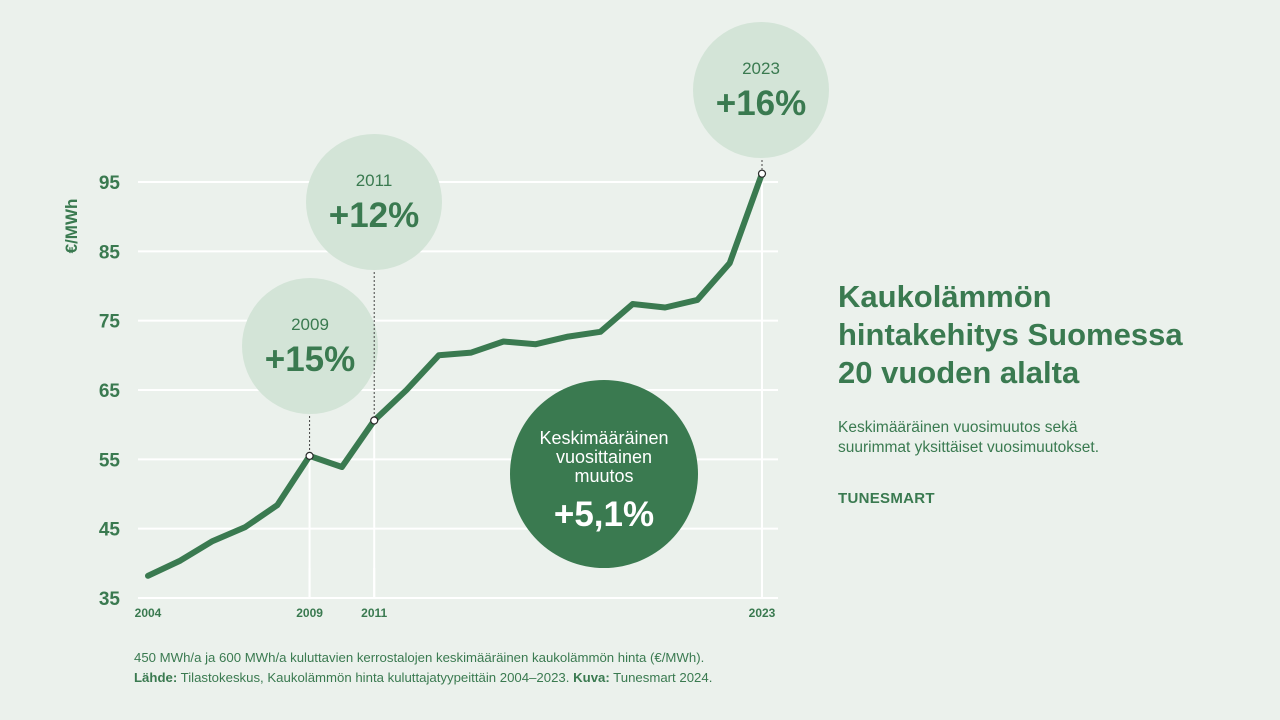  I want to click on average-bubble, so click(604, 474).